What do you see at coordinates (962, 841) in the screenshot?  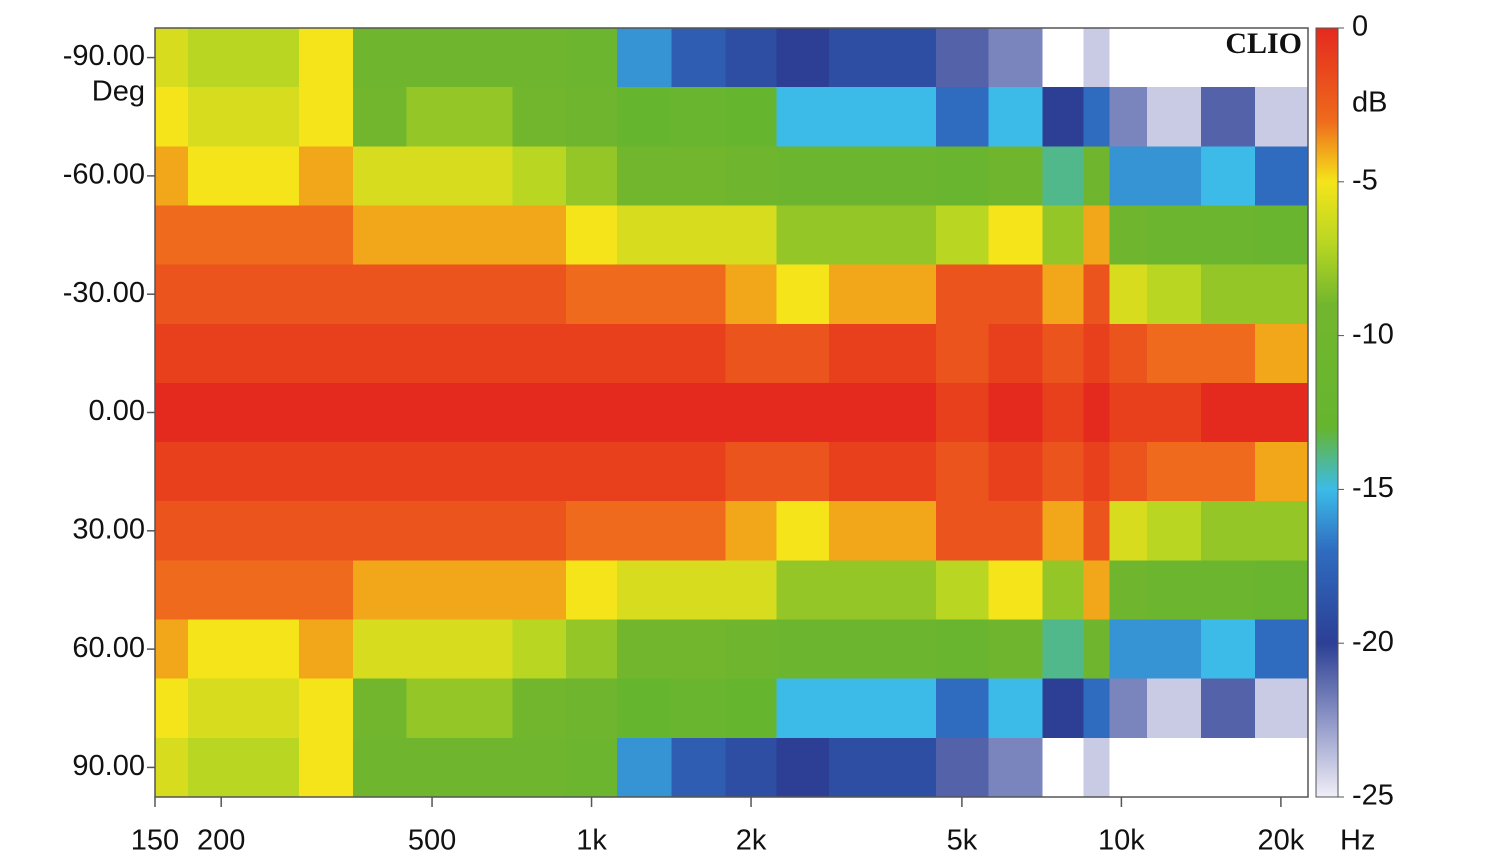 I see `x-tick-label: 5k` at bounding box center [962, 841].